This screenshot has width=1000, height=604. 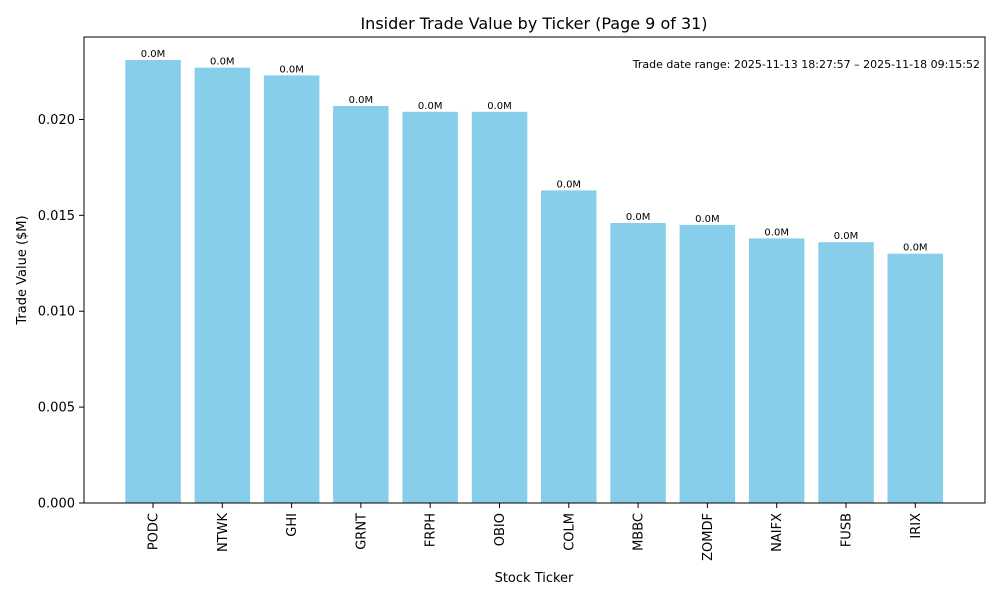 What do you see at coordinates (708, 537) in the screenshot?
I see `x-tick-label: ZOMDF` at bounding box center [708, 537].